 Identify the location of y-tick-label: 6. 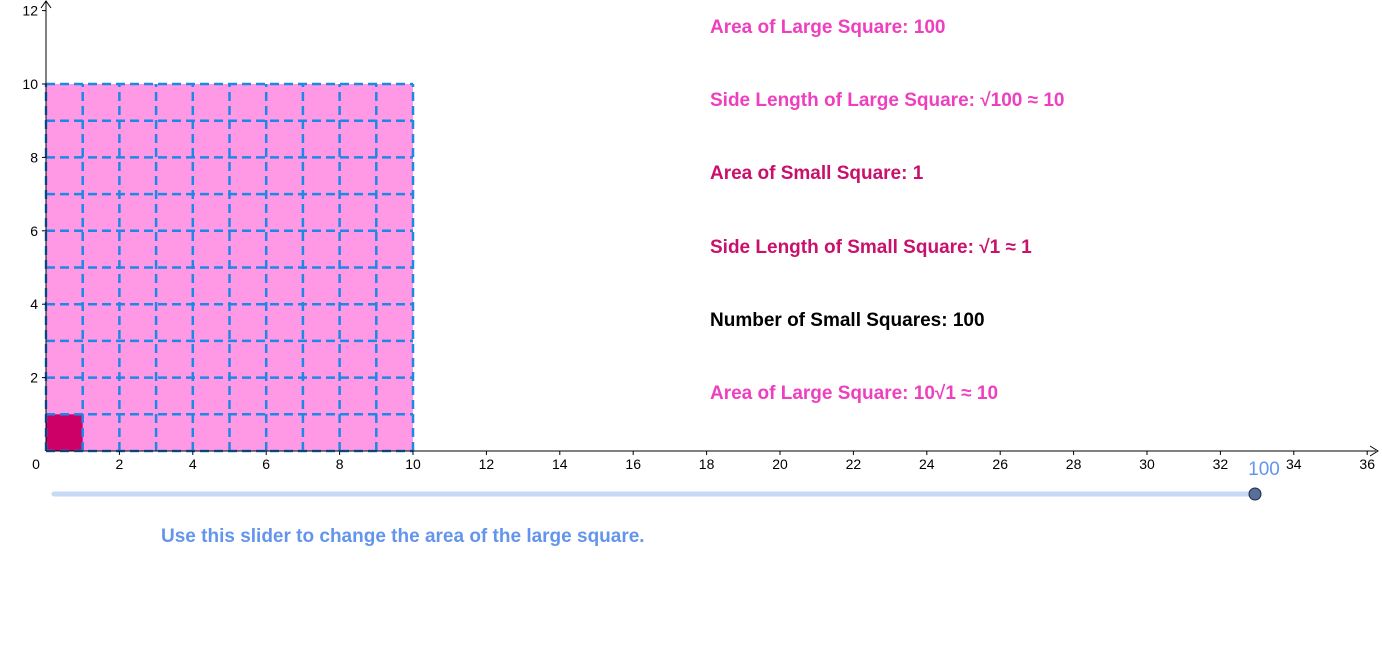
(34, 231).